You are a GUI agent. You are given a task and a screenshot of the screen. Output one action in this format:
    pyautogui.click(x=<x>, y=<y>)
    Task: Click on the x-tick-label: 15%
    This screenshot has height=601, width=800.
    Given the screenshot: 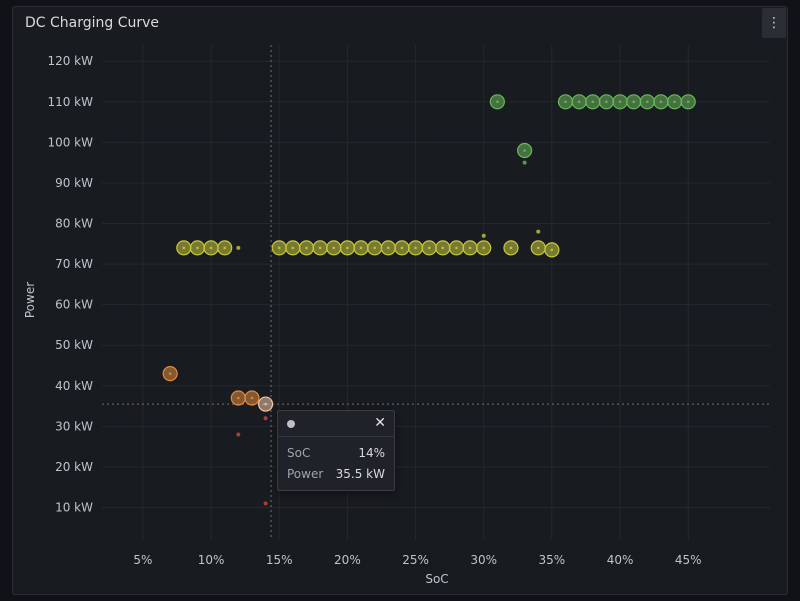 What is the action you would take?
    pyautogui.click(x=279, y=560)
    